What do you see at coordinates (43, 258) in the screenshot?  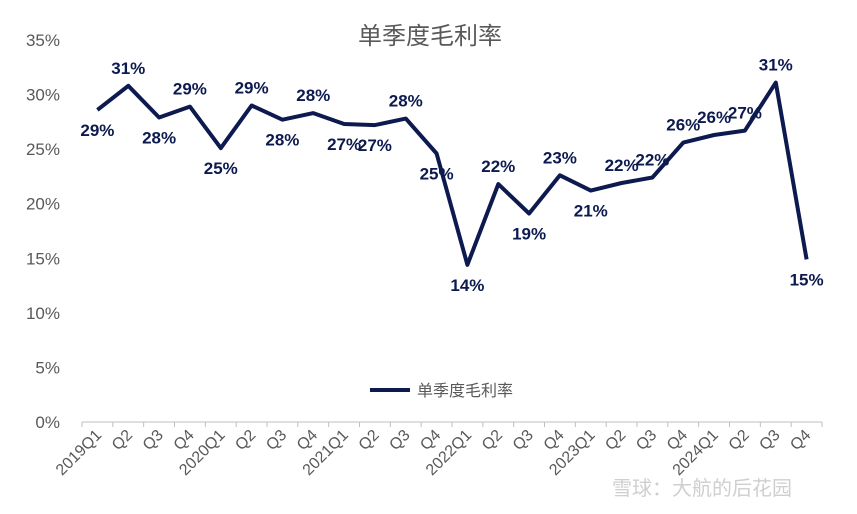 I see `y-tick-label: 15%` at bounding box center [43, 258].